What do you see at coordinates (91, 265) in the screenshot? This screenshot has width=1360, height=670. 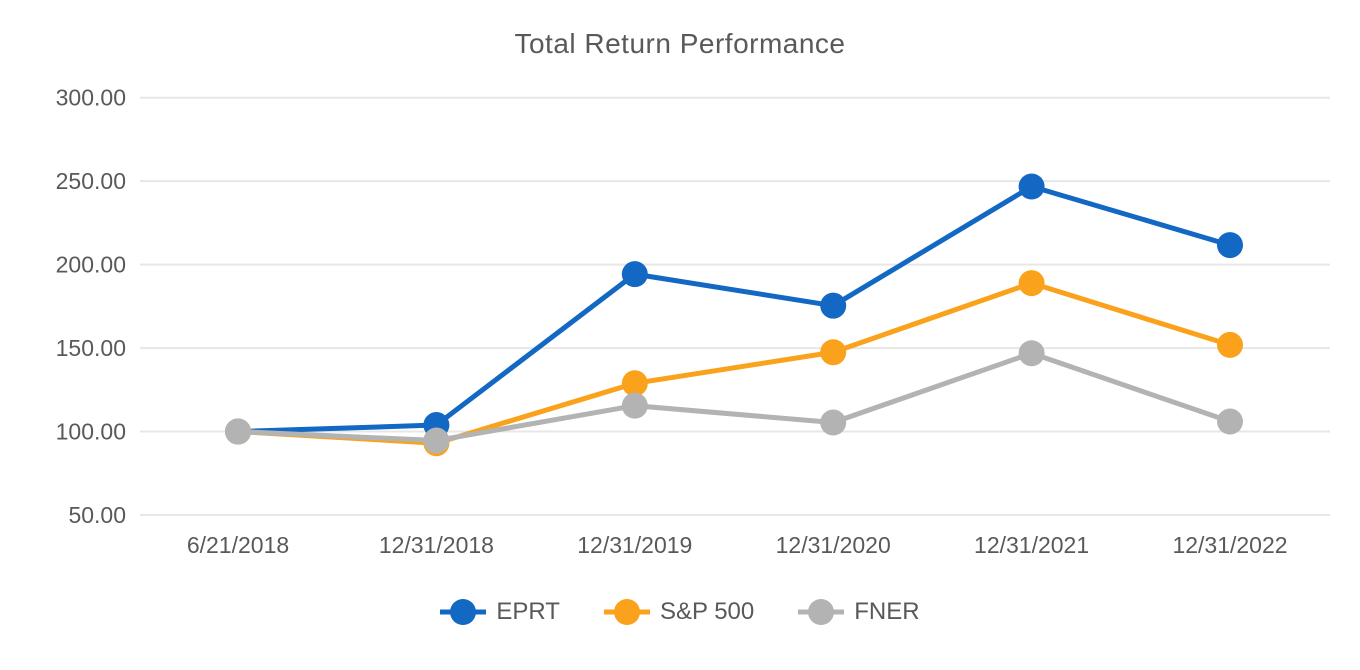 I see `y-axis-tick-label: 200.00` at bounding box center [91, 265].